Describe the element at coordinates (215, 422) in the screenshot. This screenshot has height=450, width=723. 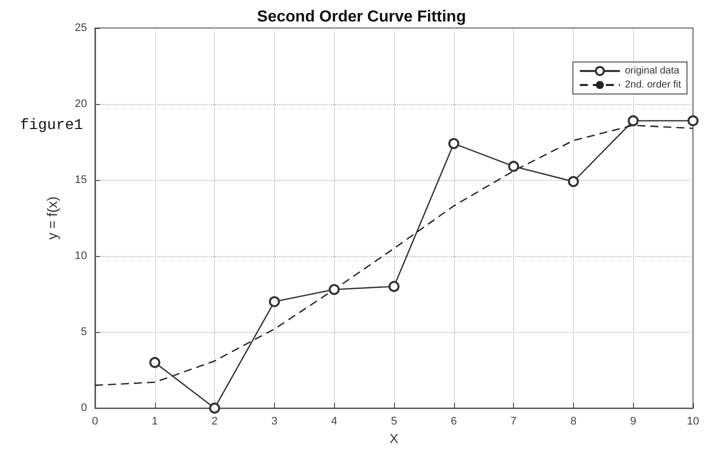
I see `x-tick-label: 2` at that location.